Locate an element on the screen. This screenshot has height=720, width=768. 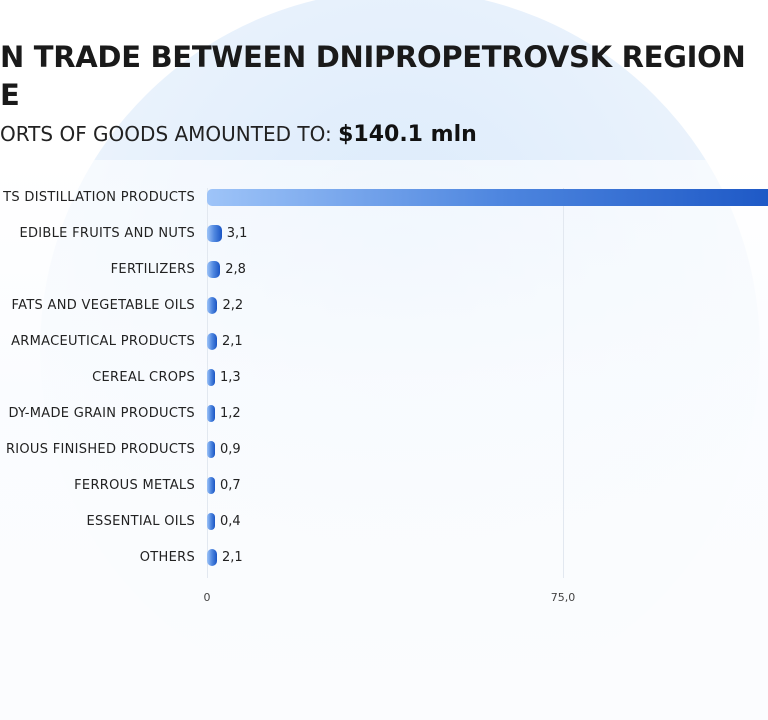
subtitle-value: $140.1 mln is located at coordinates (407, 134).